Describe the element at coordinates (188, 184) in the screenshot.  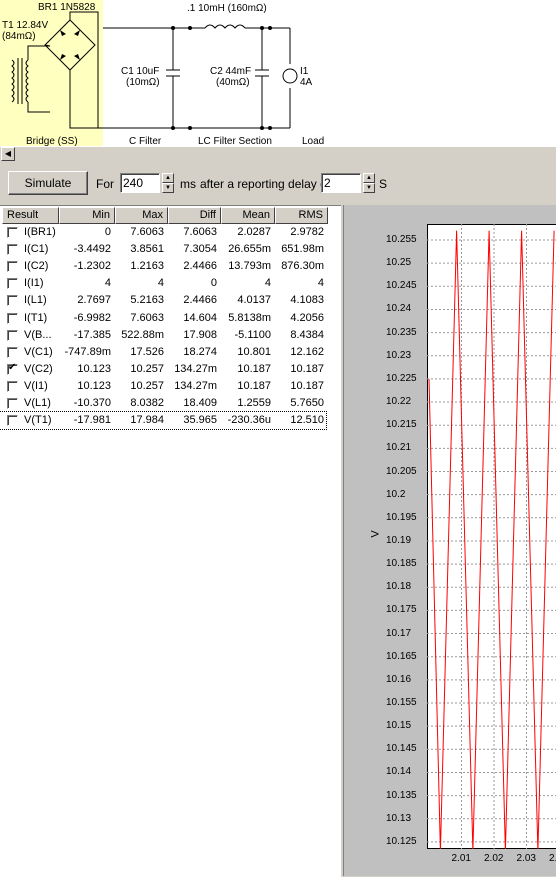
I see `ms-label: ms` at that location.